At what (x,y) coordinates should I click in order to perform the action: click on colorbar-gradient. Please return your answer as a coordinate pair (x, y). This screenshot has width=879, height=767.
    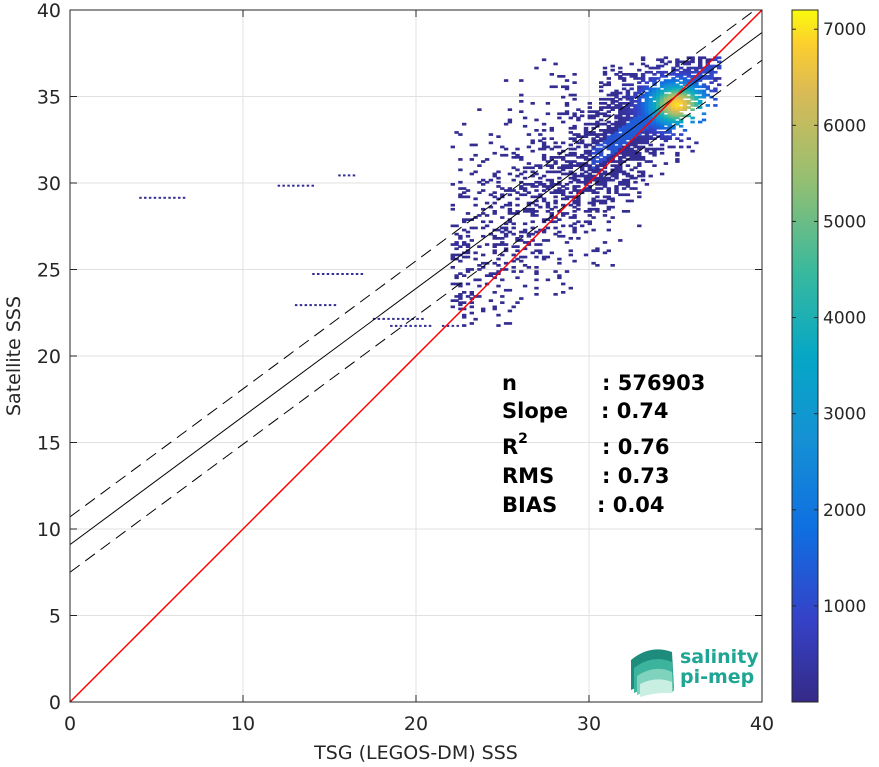
    Looking at the image, I should click on (805, 356).